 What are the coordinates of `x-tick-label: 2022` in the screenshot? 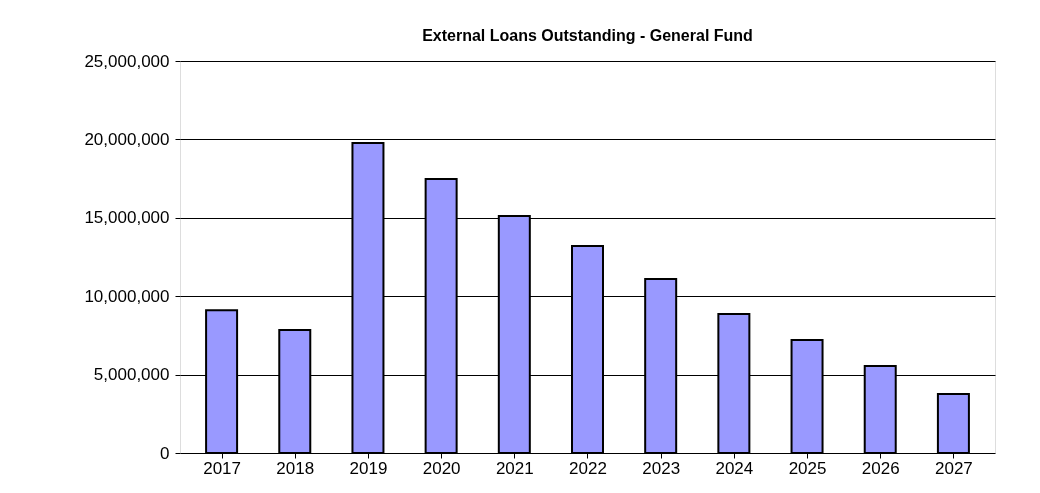 It's located at (588, 468).